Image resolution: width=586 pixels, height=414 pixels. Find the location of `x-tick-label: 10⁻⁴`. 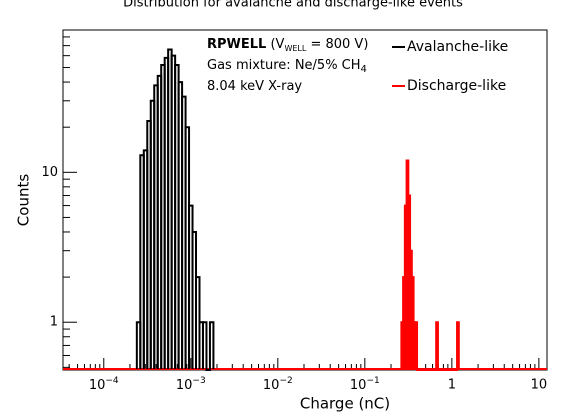

x-tick-label: 10⁻⁴ is located at coordinates (104, 384).